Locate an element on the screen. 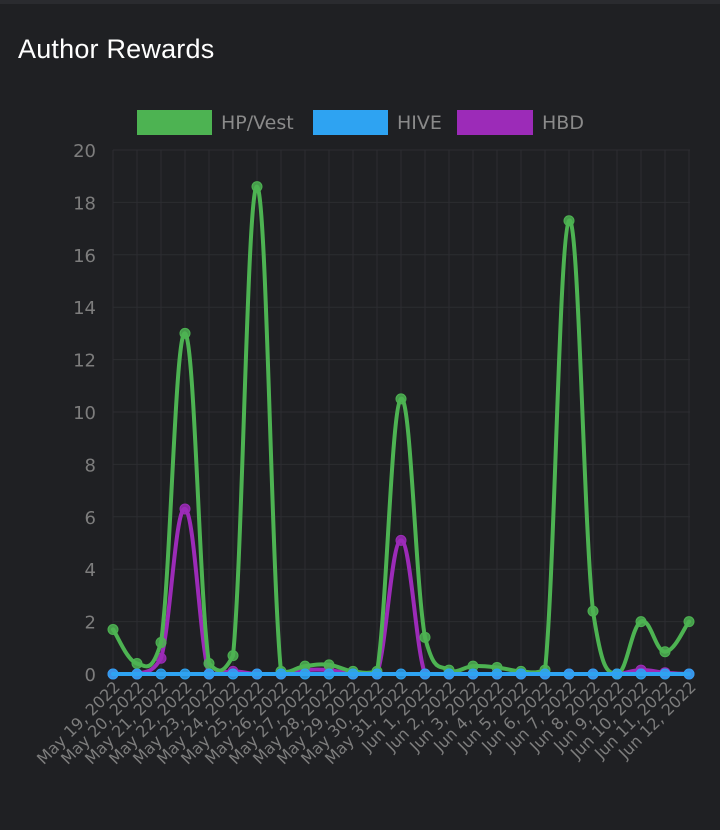 This screenshot has height=830, width=720. legend: HP/Vest HIVE HBD is located at coordinates (360, 122).